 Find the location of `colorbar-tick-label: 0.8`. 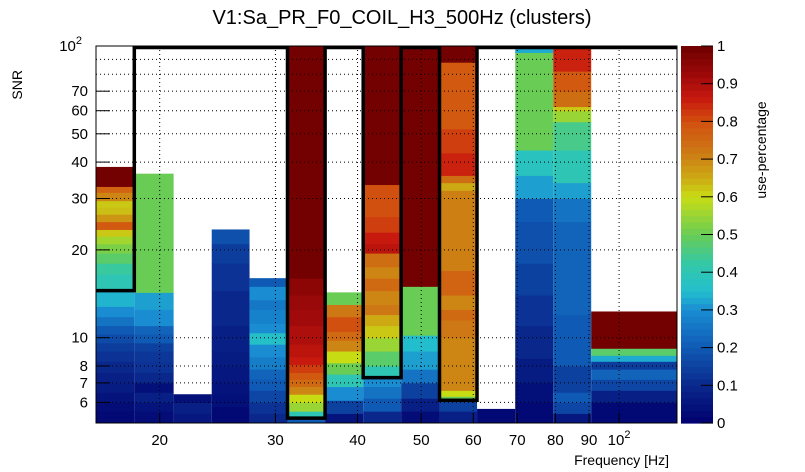

colorbar-tick-label: 0.8 is located at coordinates (727, 121).